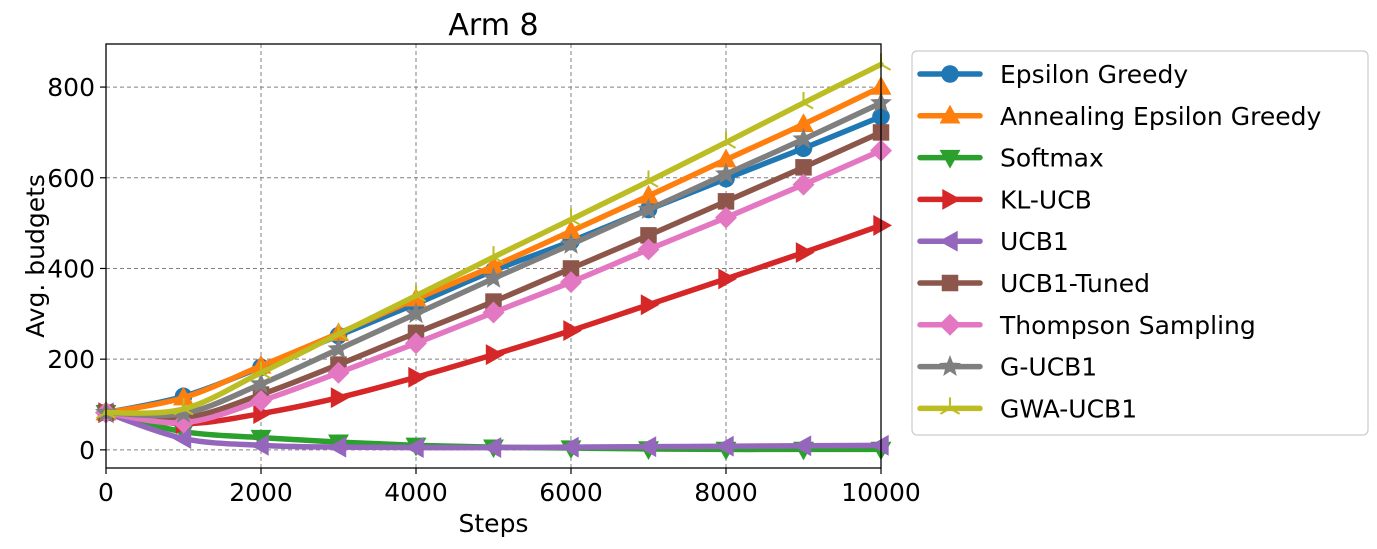 This screenshot has height=549, width=1377. What do you see at coordinates (726, 492) in the screenshot?
I see `x-tick-label: 8000` at bounding box center [726, 492].